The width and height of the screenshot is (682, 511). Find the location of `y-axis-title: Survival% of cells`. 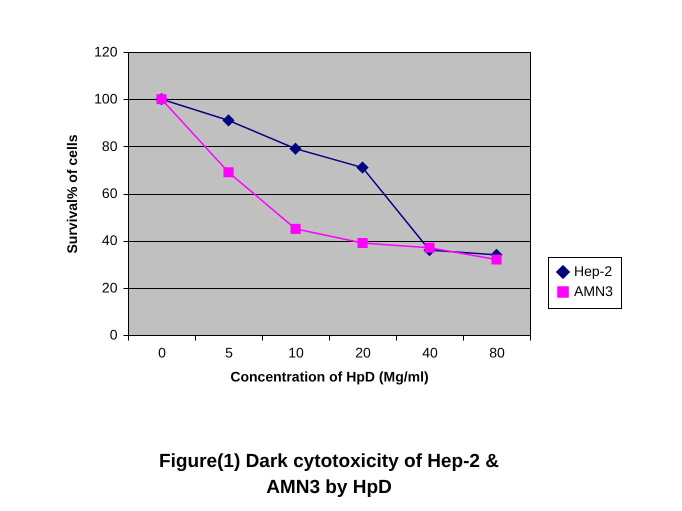

y-axis-title: Survival% of cells is located at coordinates (72, 194).